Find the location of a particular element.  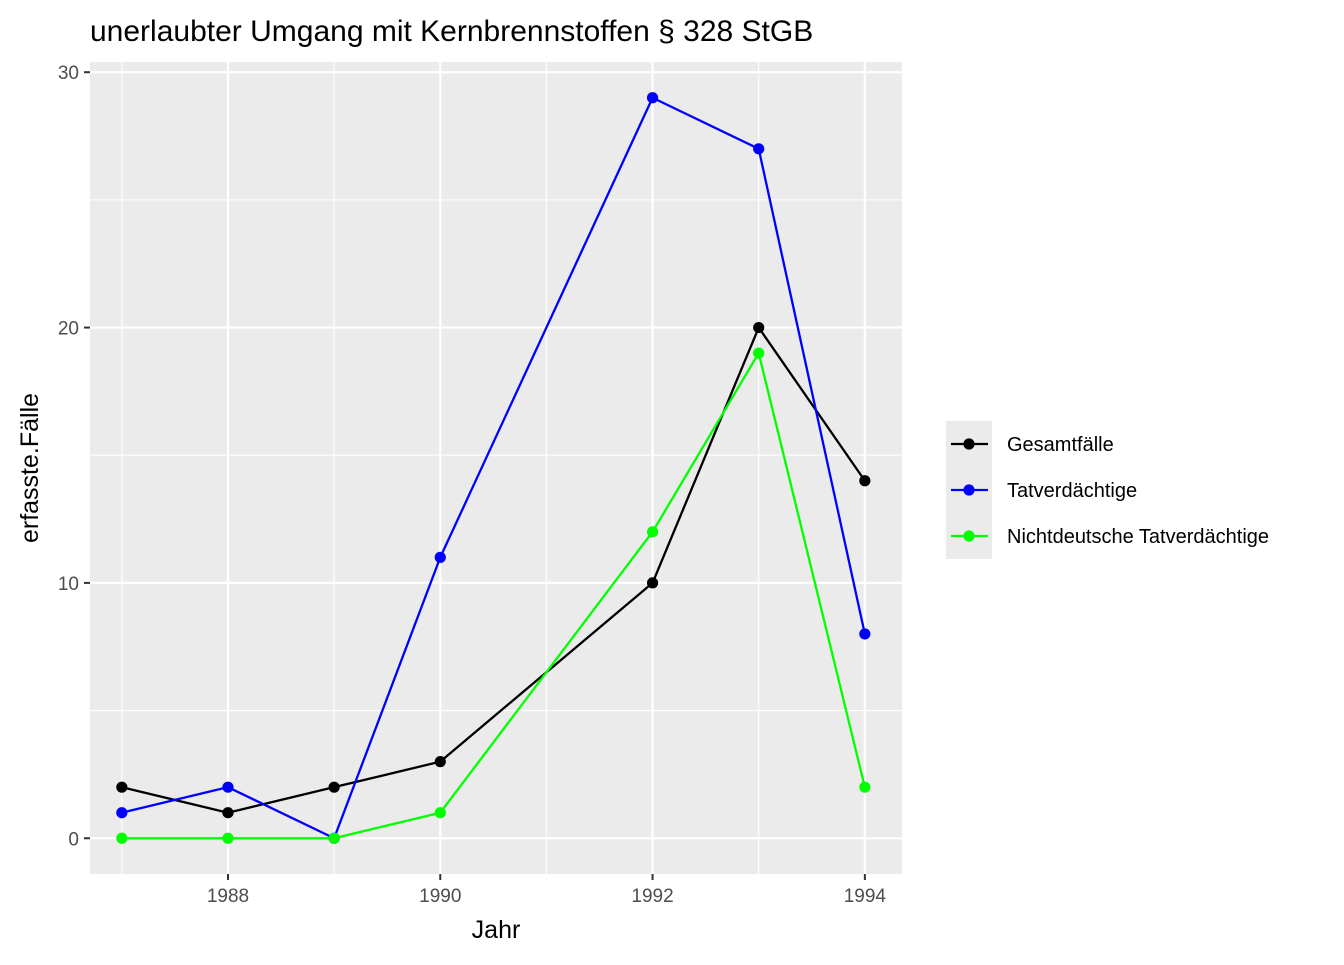

y-tick-label: 30 is located at coordinates (68, 73).